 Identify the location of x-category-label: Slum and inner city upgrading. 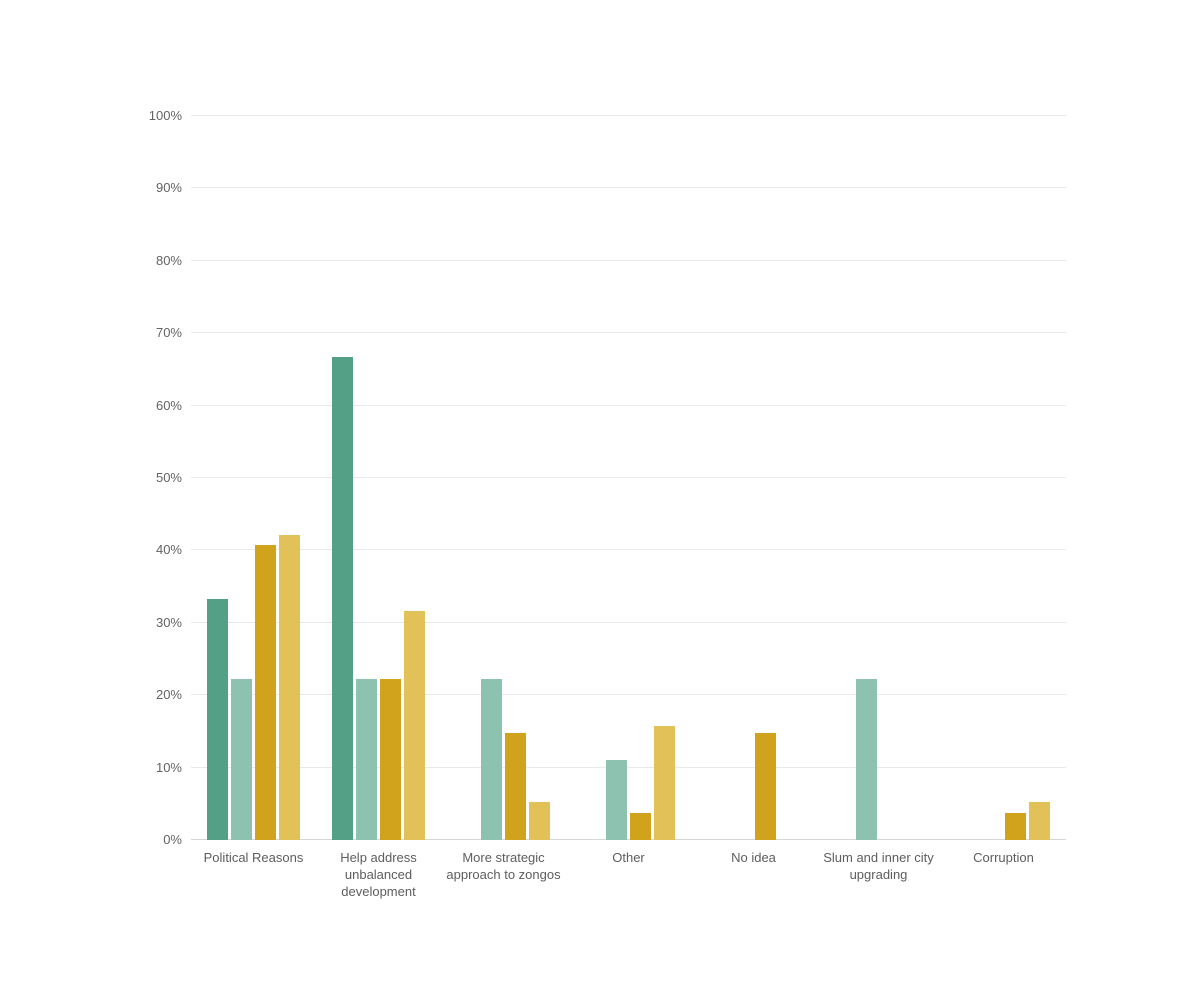
(878, 866).